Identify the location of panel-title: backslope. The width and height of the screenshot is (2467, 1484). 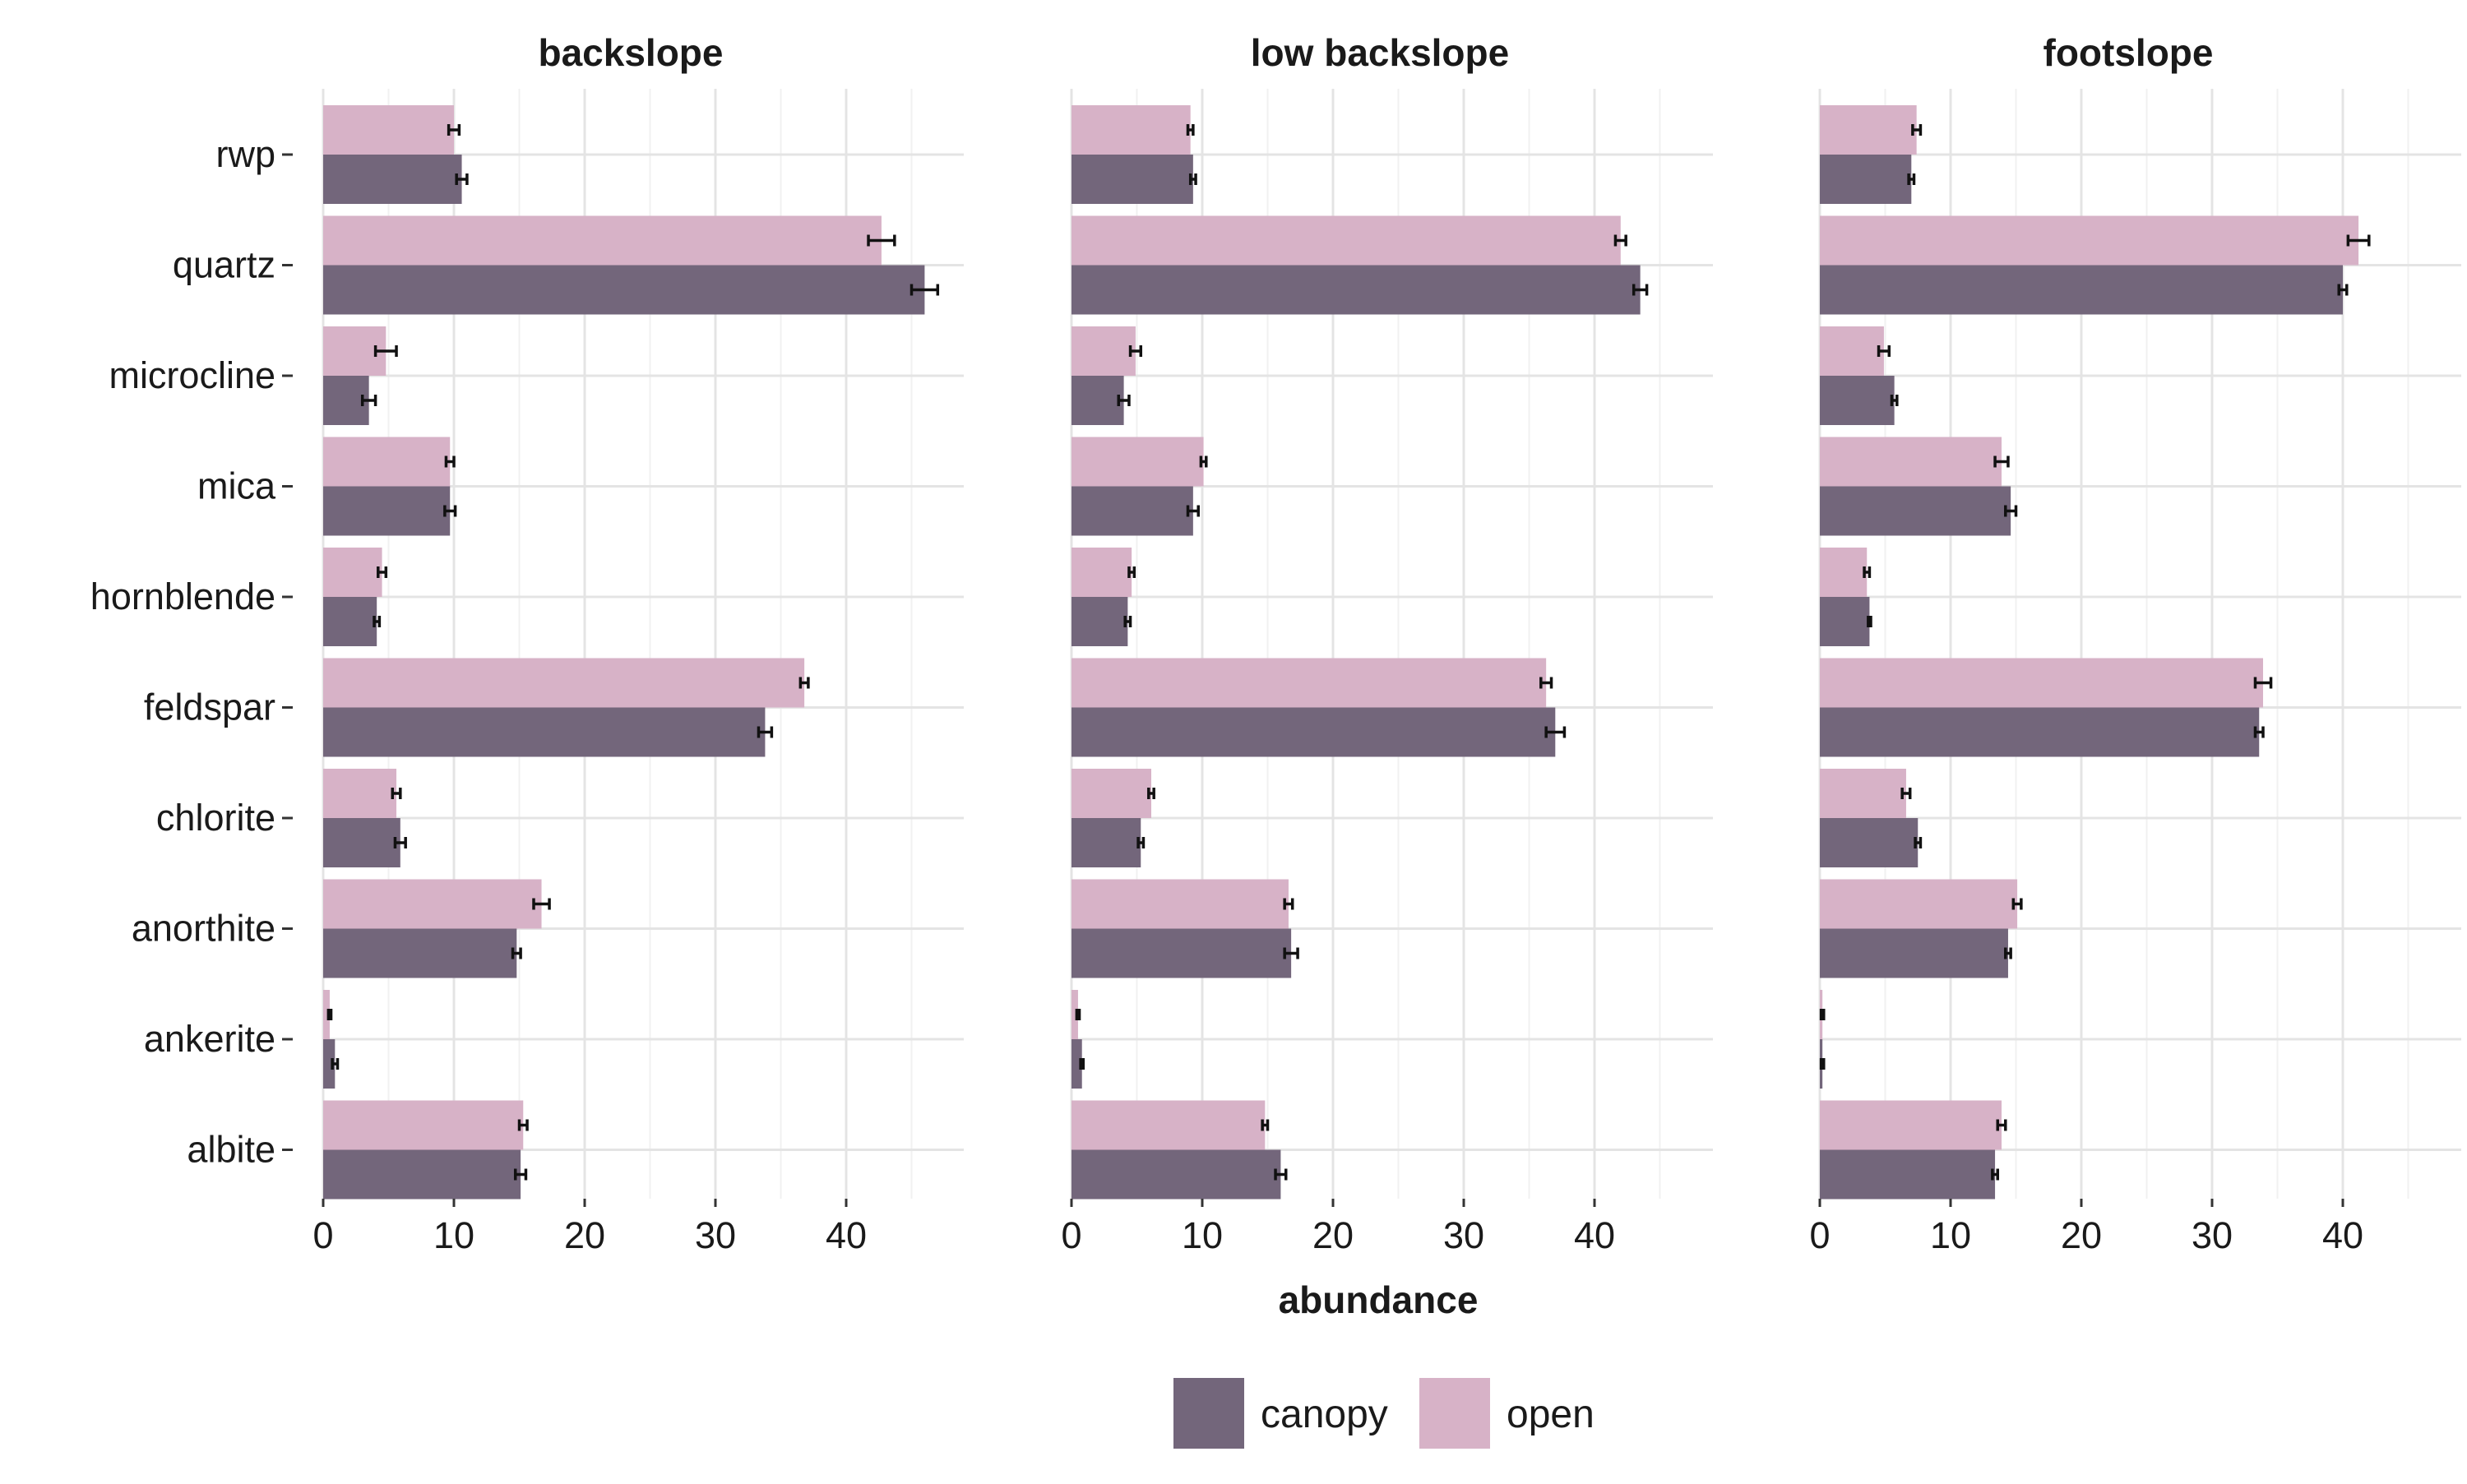
(632, 53).